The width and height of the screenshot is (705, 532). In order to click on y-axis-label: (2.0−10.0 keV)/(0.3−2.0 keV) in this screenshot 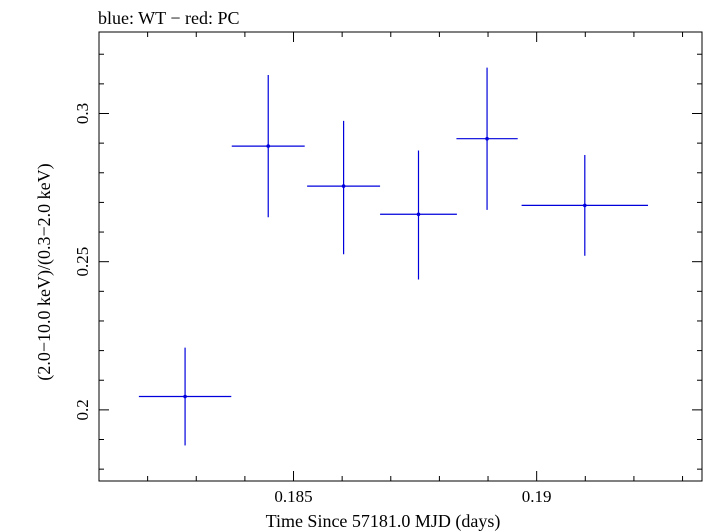, I will do `click(44, 271)`.